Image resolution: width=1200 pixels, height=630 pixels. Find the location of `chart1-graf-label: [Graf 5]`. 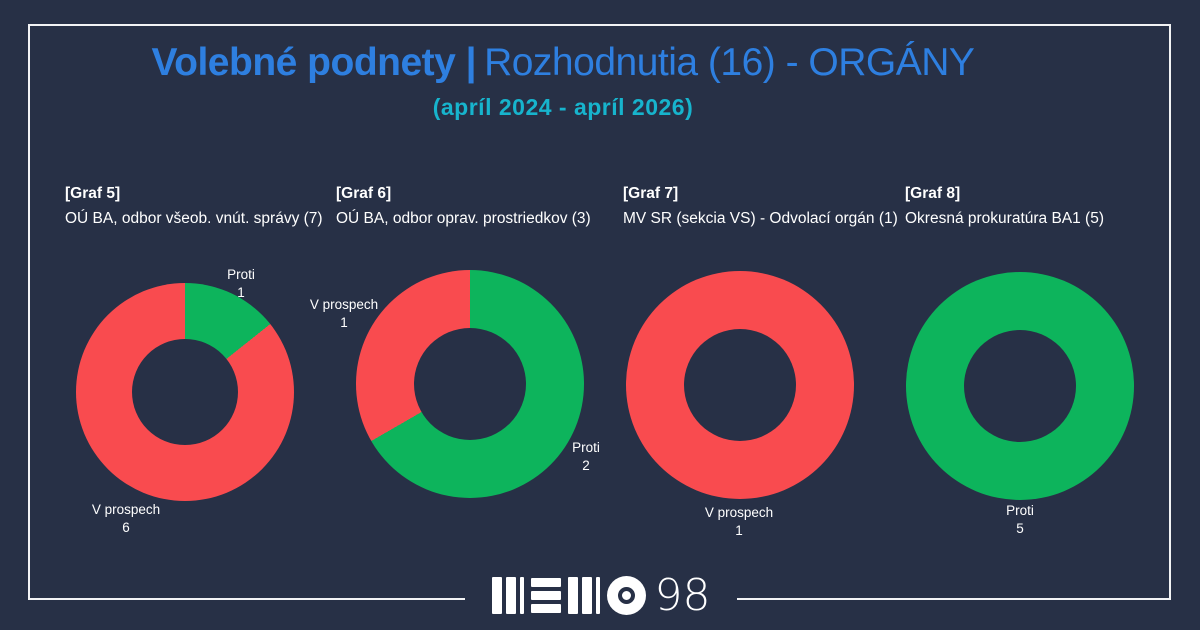

chart1-graf-label: [Graf 5] is located at coordinates (93, 193).